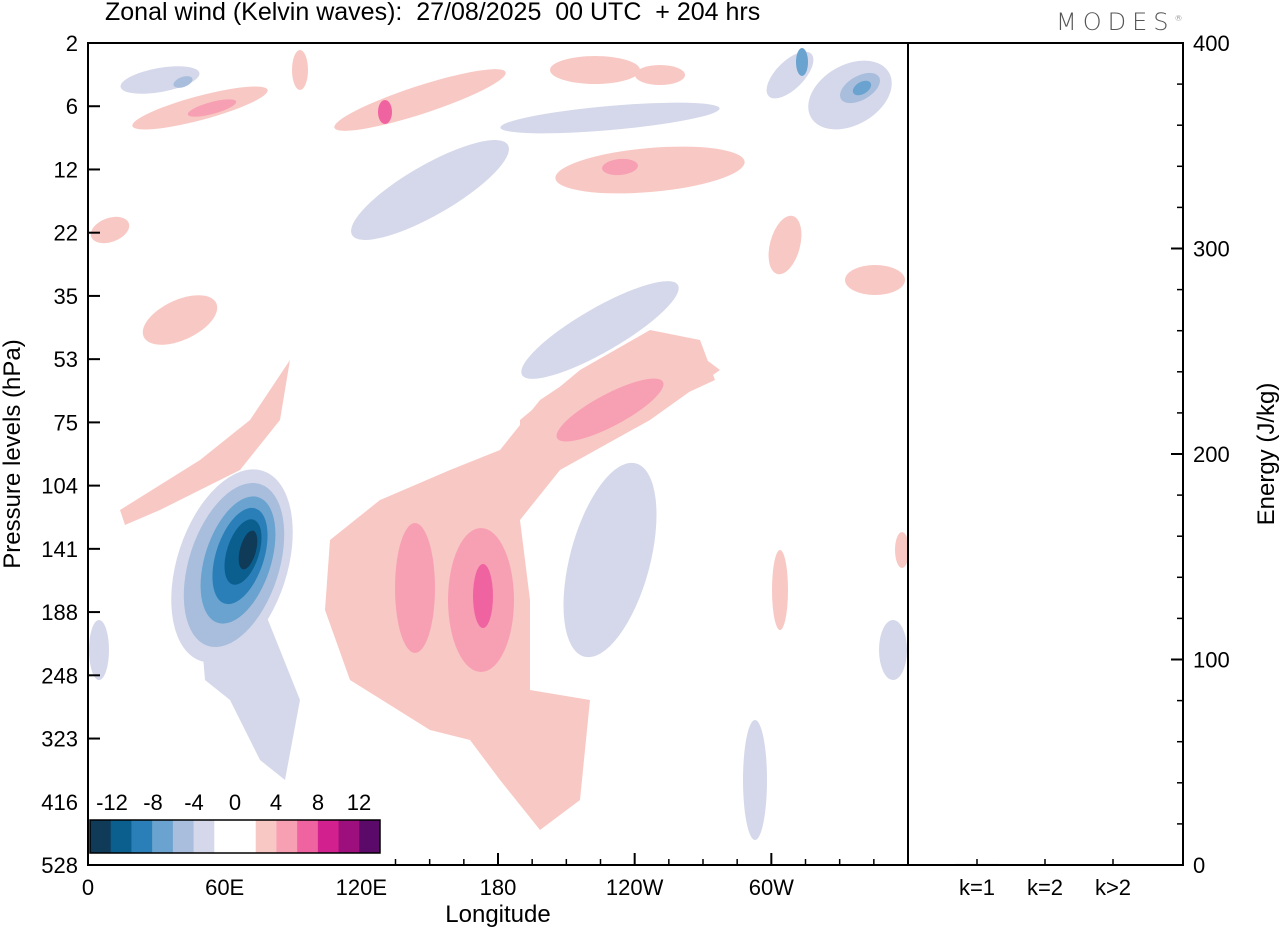 This screenshot has height=930, width=1280. I want to click on y-tick-label-10: 248, so click(59, 675).